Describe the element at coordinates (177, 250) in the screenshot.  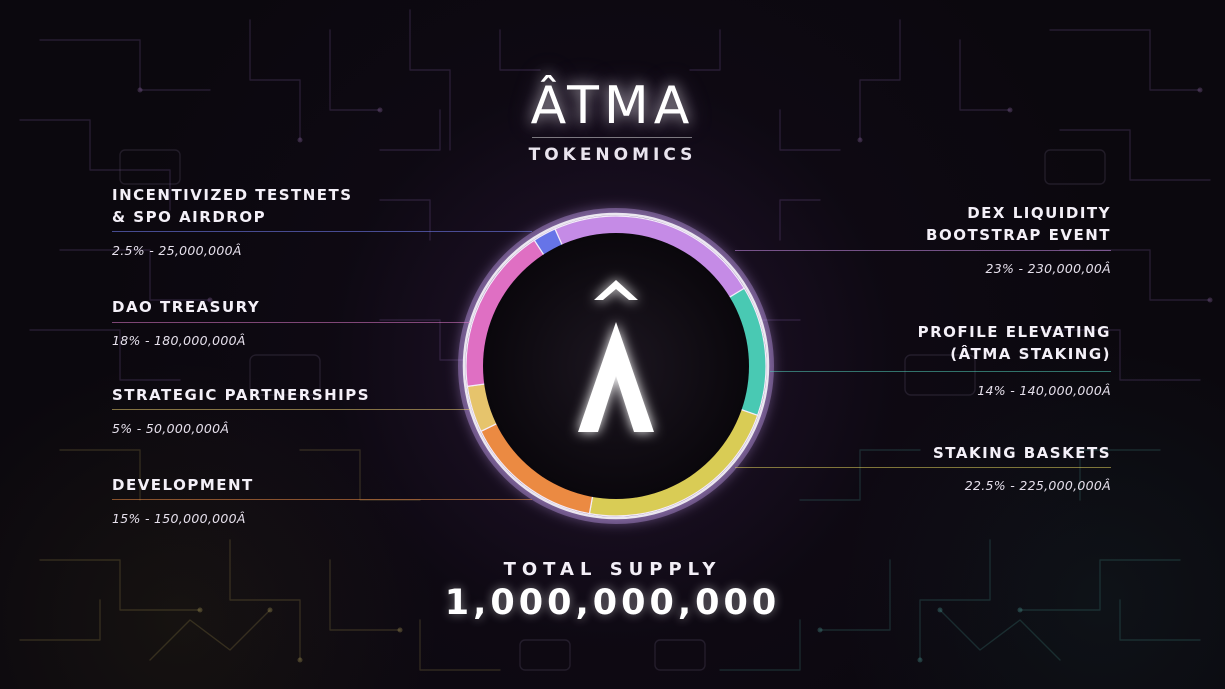
I see `value-incentivized: 2.5% - 25,000,000Â` at that location.